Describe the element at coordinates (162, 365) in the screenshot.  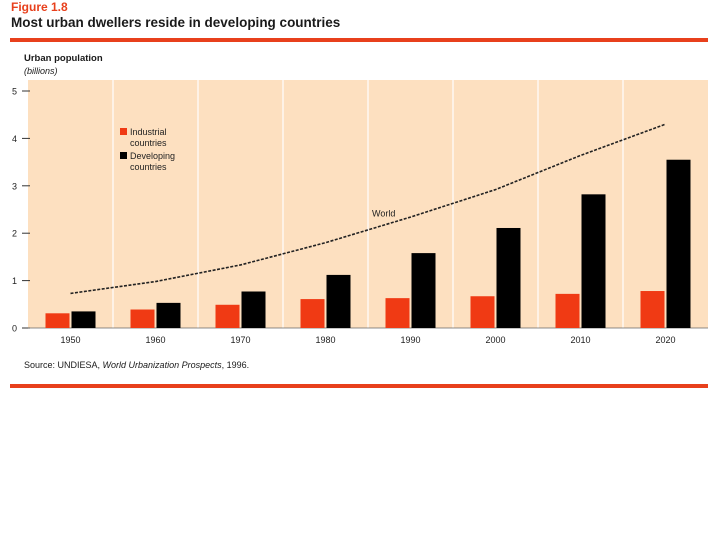
I see `source-publication: World Urbanization Prospects` at that location.